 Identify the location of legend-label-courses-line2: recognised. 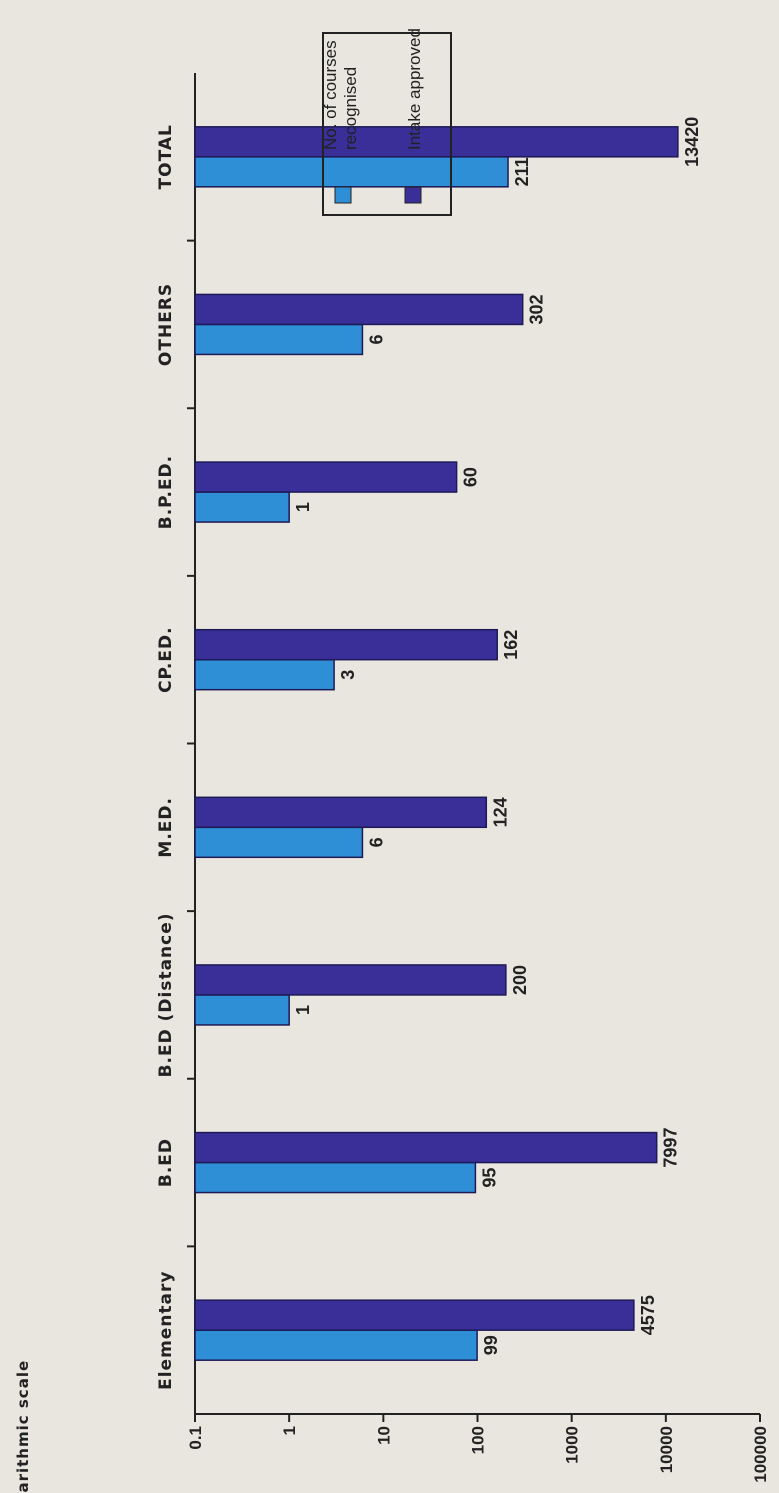
(350, 108).